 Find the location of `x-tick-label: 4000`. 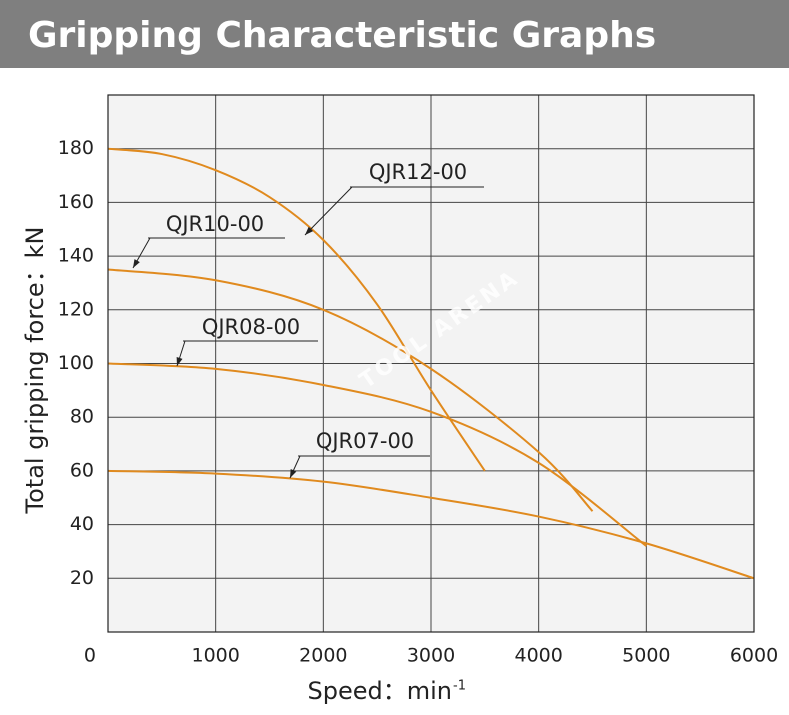

x-tick-label: 4000 is located at coordinates (538, 656).